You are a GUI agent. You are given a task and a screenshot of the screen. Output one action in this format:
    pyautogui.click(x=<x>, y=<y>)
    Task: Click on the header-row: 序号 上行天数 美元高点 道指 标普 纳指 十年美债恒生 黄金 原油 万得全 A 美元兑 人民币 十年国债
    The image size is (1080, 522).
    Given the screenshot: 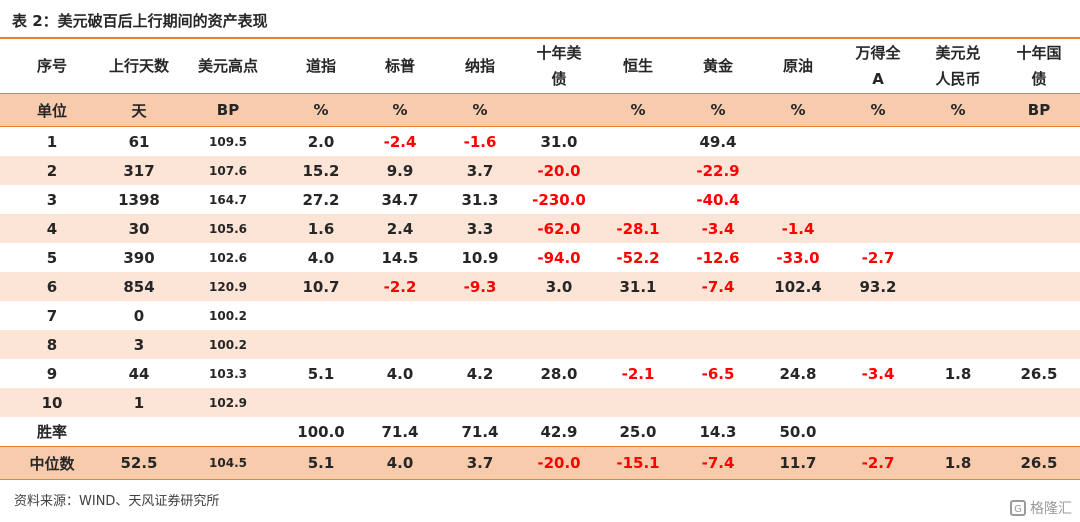 What is the action you would take?
    pyautogui.click(x=540, y=66)
    